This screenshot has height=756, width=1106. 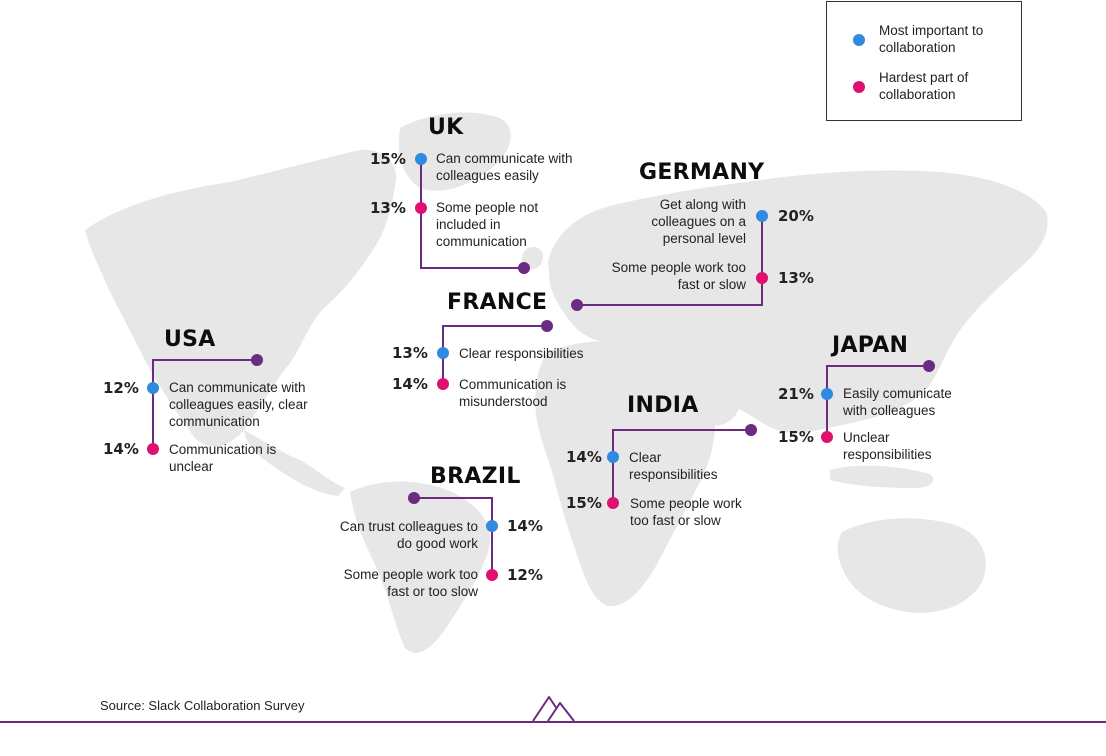 What do you see at coordinates (414, 498) in the screenshot?
I see `anchor-dot-brazil` at bounding box center [414, 498].